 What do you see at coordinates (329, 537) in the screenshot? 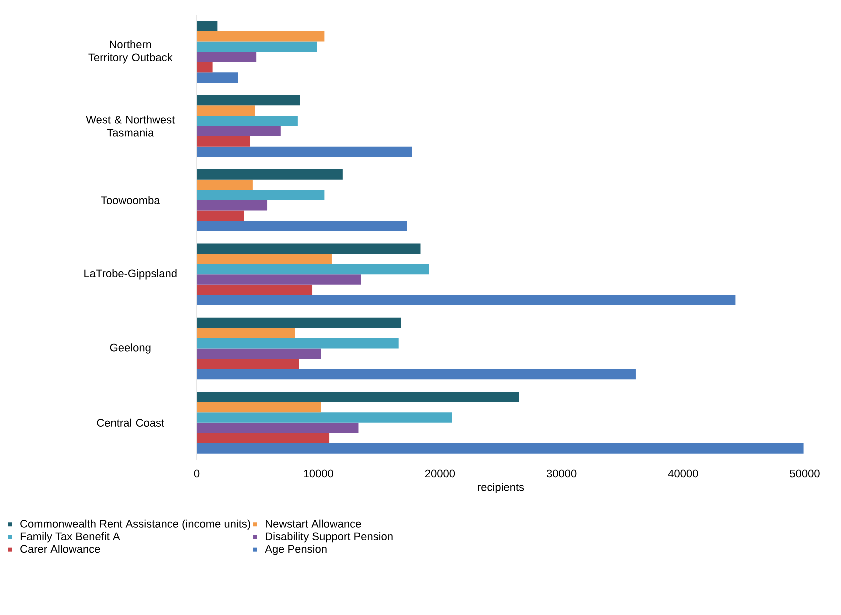
I see `legend-label: Disability Support Pension` at bounding box center [329, 537].